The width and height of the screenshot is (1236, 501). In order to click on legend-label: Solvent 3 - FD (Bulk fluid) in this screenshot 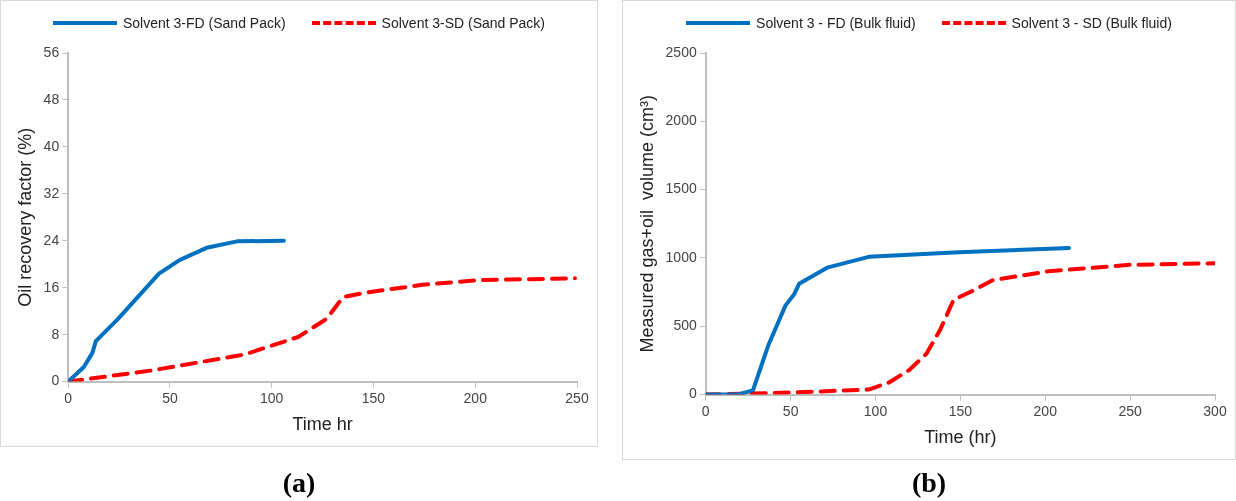, I will do `click(836, 23)`.